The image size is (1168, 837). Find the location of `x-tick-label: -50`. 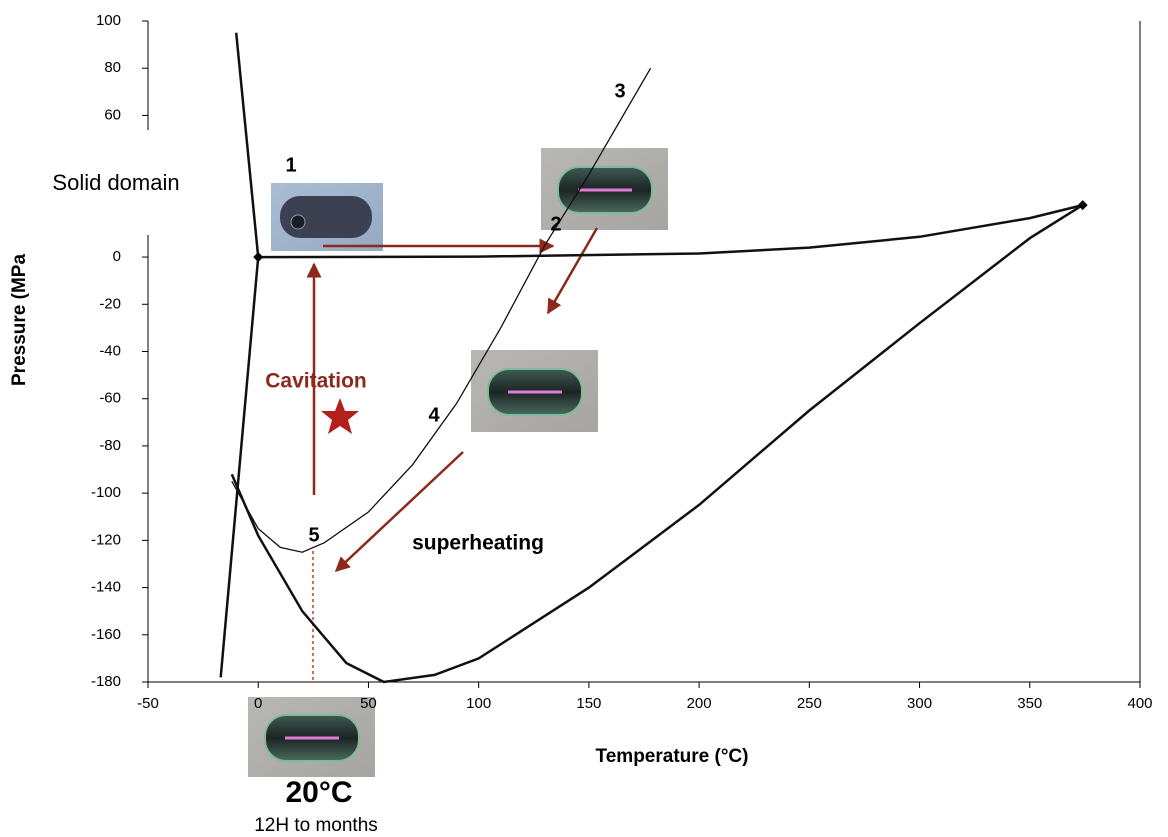

x-tick-label: -50 is located at coordinates (148, 703).